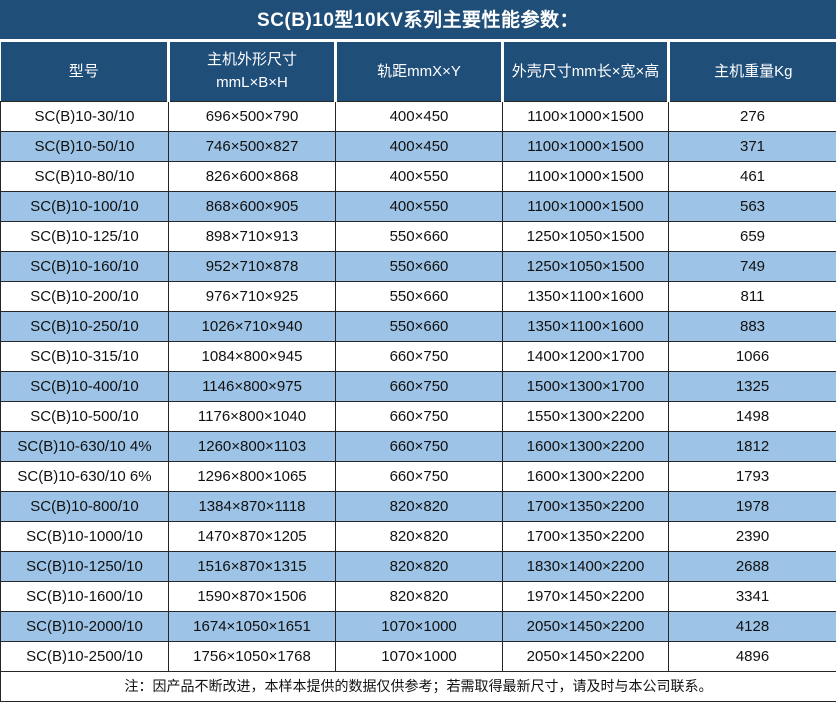  Describe the element at coordinates (84, 656) in the screenshot. I see `table-cell: SC(B)10-2500/10` at that location.